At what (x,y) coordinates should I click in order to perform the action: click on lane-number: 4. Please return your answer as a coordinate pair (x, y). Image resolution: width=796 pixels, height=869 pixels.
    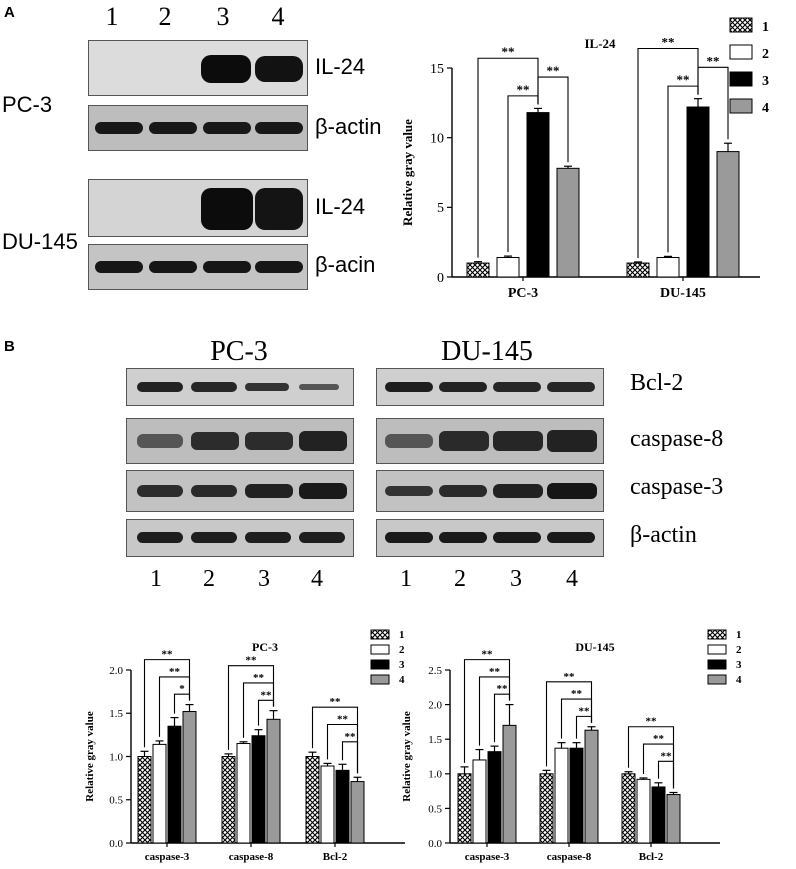
    Looking at the image, I should click on (317, 579).